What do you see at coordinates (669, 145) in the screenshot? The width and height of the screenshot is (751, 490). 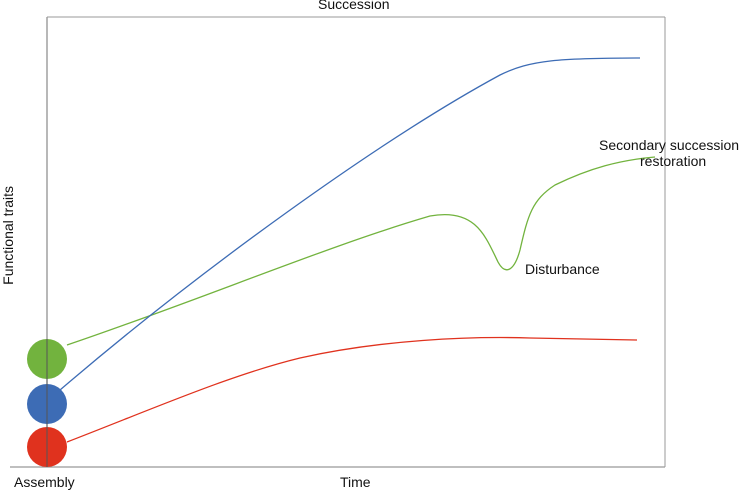 I see `secondary-succession-label: Secondary succession` at bounding box center [669, 145].